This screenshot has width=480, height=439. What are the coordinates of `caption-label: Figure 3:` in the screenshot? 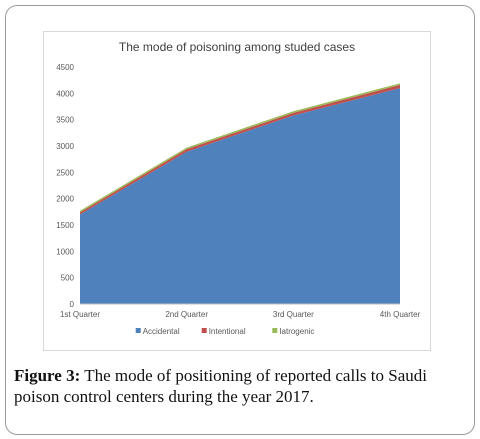 It's located at (47, 375).